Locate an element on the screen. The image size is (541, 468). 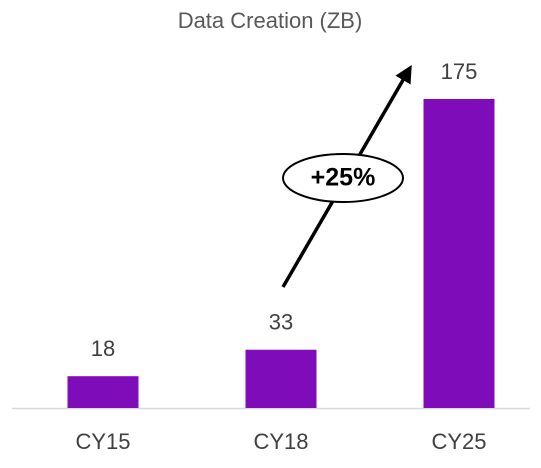
data-label: 33 is located at coordinates (281, 322).